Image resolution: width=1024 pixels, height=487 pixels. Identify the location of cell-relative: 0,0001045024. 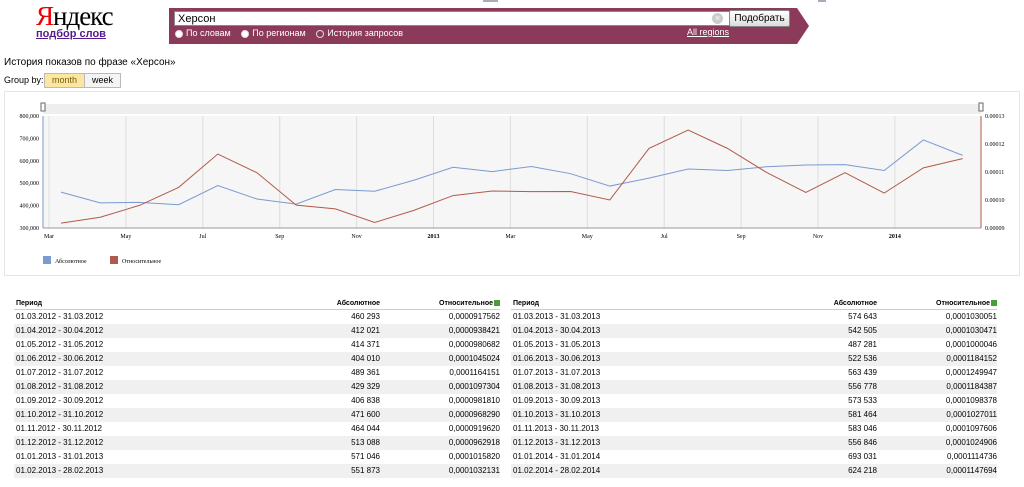
(474, 358).